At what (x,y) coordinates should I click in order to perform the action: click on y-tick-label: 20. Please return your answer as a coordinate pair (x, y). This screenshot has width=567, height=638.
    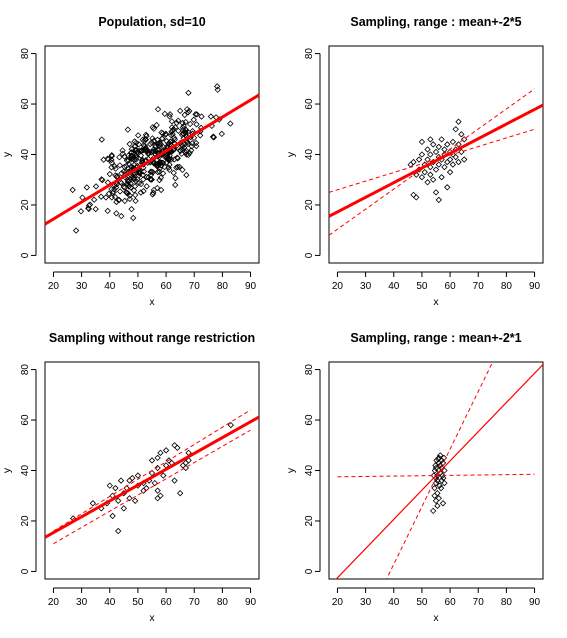
    Looking at the image, I should click on (309, 205).